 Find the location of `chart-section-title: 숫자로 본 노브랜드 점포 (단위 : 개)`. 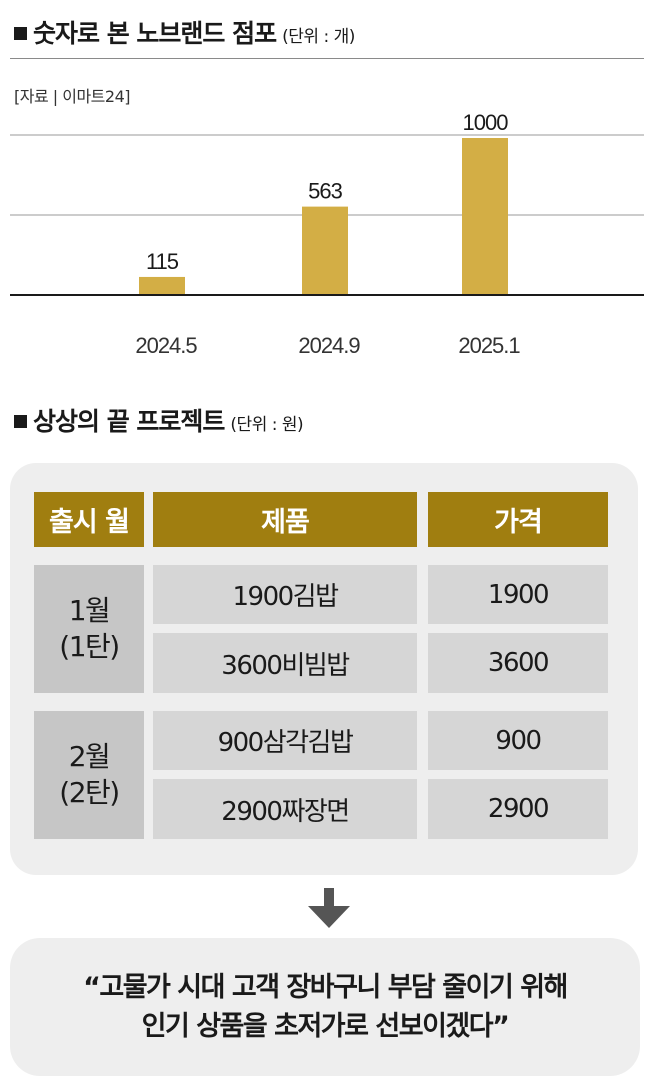

chart-section-title: 숫자로 본 노브랜드 점포 (단위 : 개) is located at coordinates (184, 32).